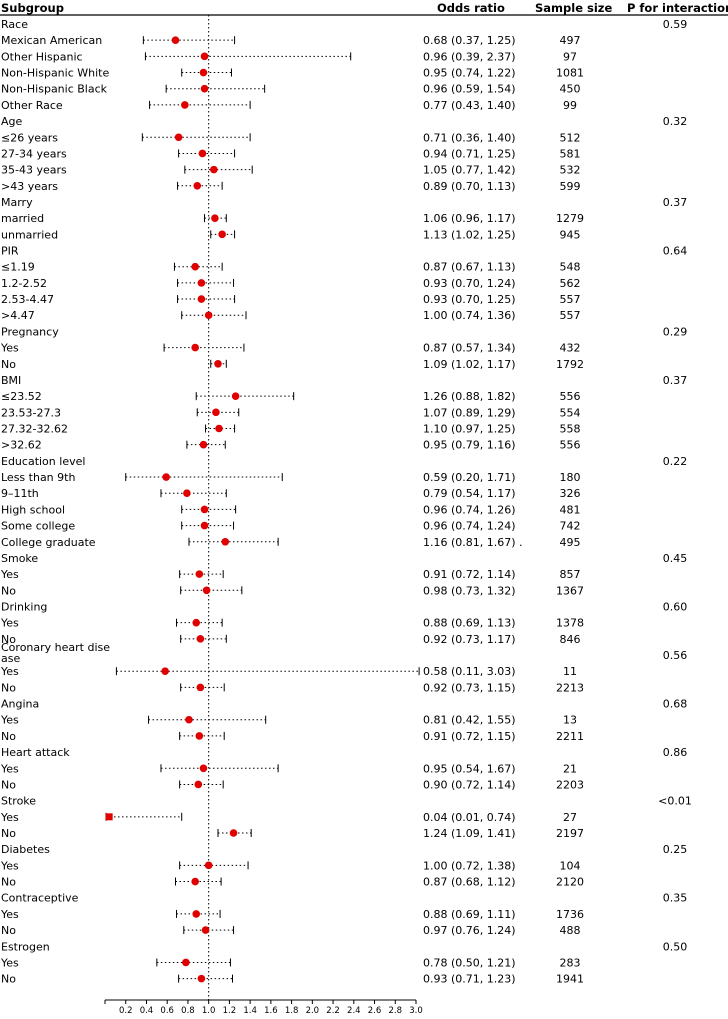 The image size is (728, 1019). What do you see at coordinates (469, 962) in the screenshot?
I see `odds-ratio-text: 0.78 (0.50, 1.21)` at bounding box center [469, 962].